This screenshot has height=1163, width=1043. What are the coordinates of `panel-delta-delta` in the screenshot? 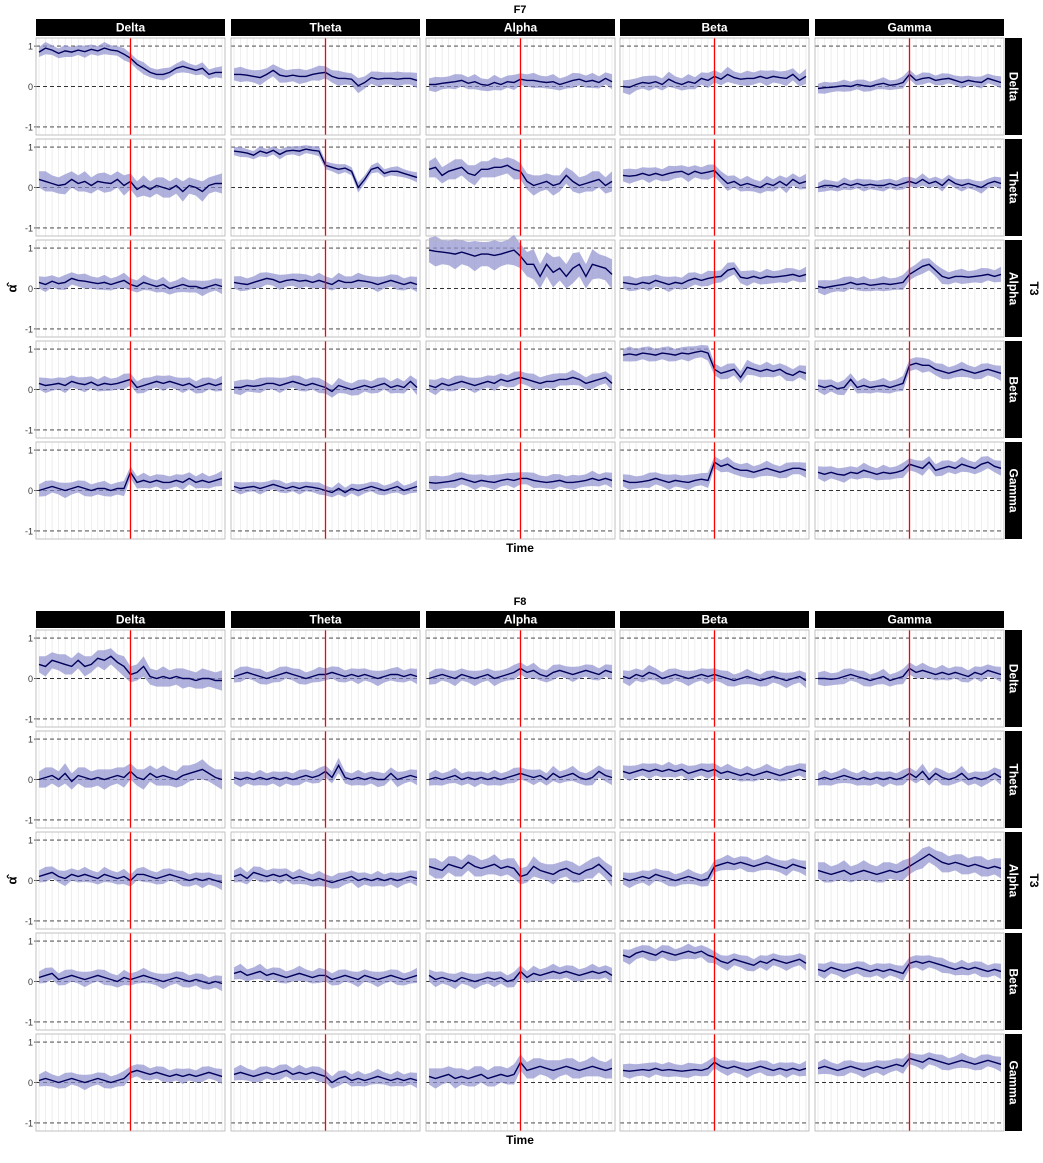 It's located at (130, 86).